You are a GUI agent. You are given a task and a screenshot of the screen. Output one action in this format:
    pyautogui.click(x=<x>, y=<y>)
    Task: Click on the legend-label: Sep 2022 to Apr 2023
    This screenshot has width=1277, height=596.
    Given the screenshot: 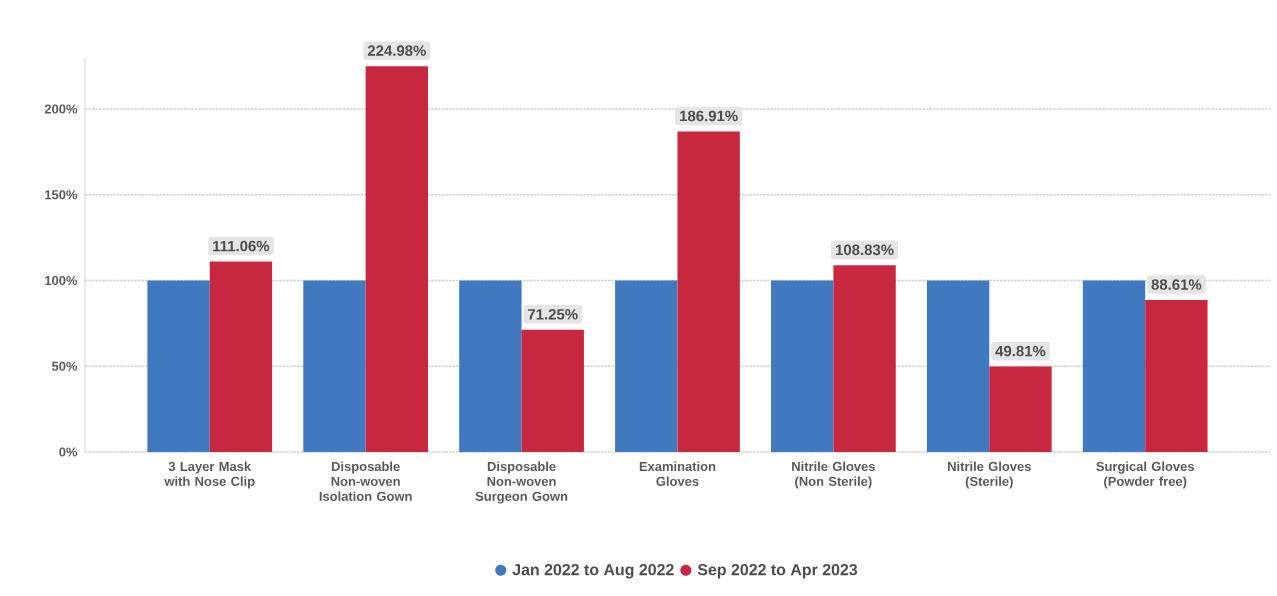 What is the action you would take?
    pyautogui.click(x=777, y=571)
    